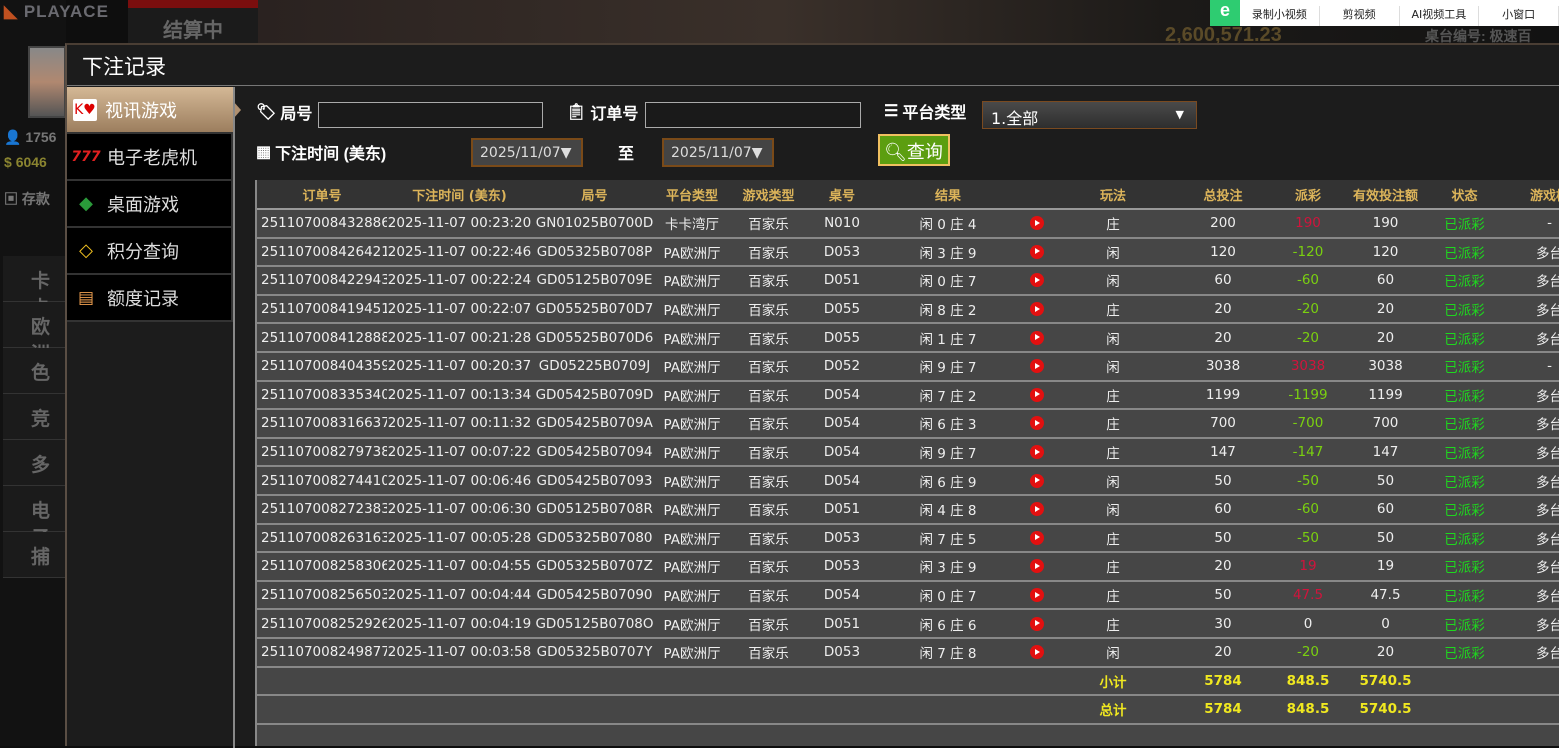 The height and width of the screenshot is (748, 1559). Describe the element at coordinates (1440, 16) in the screenshot. I see `ai-video-tool-button: AI视频工具` at that location.